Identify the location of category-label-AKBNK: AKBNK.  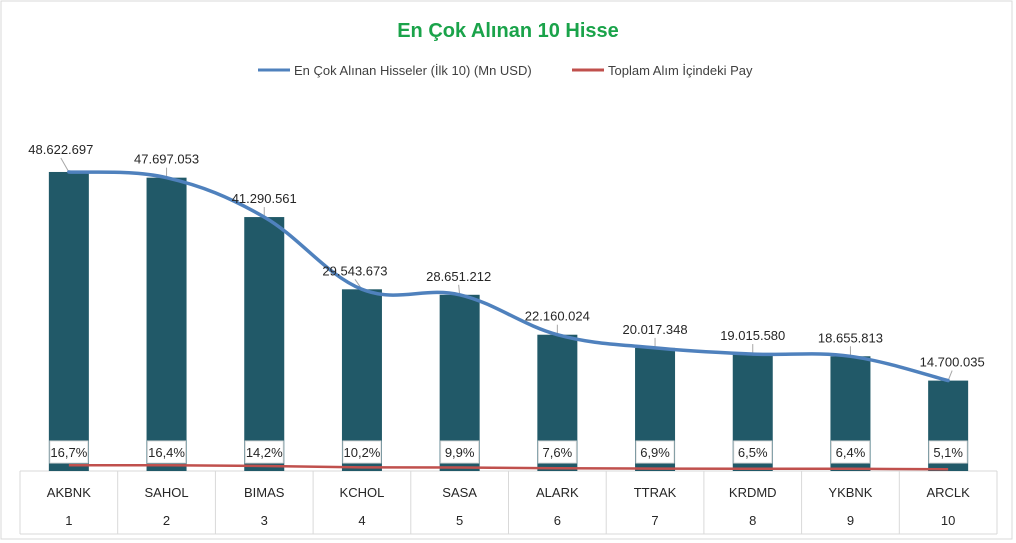
(69, 492).